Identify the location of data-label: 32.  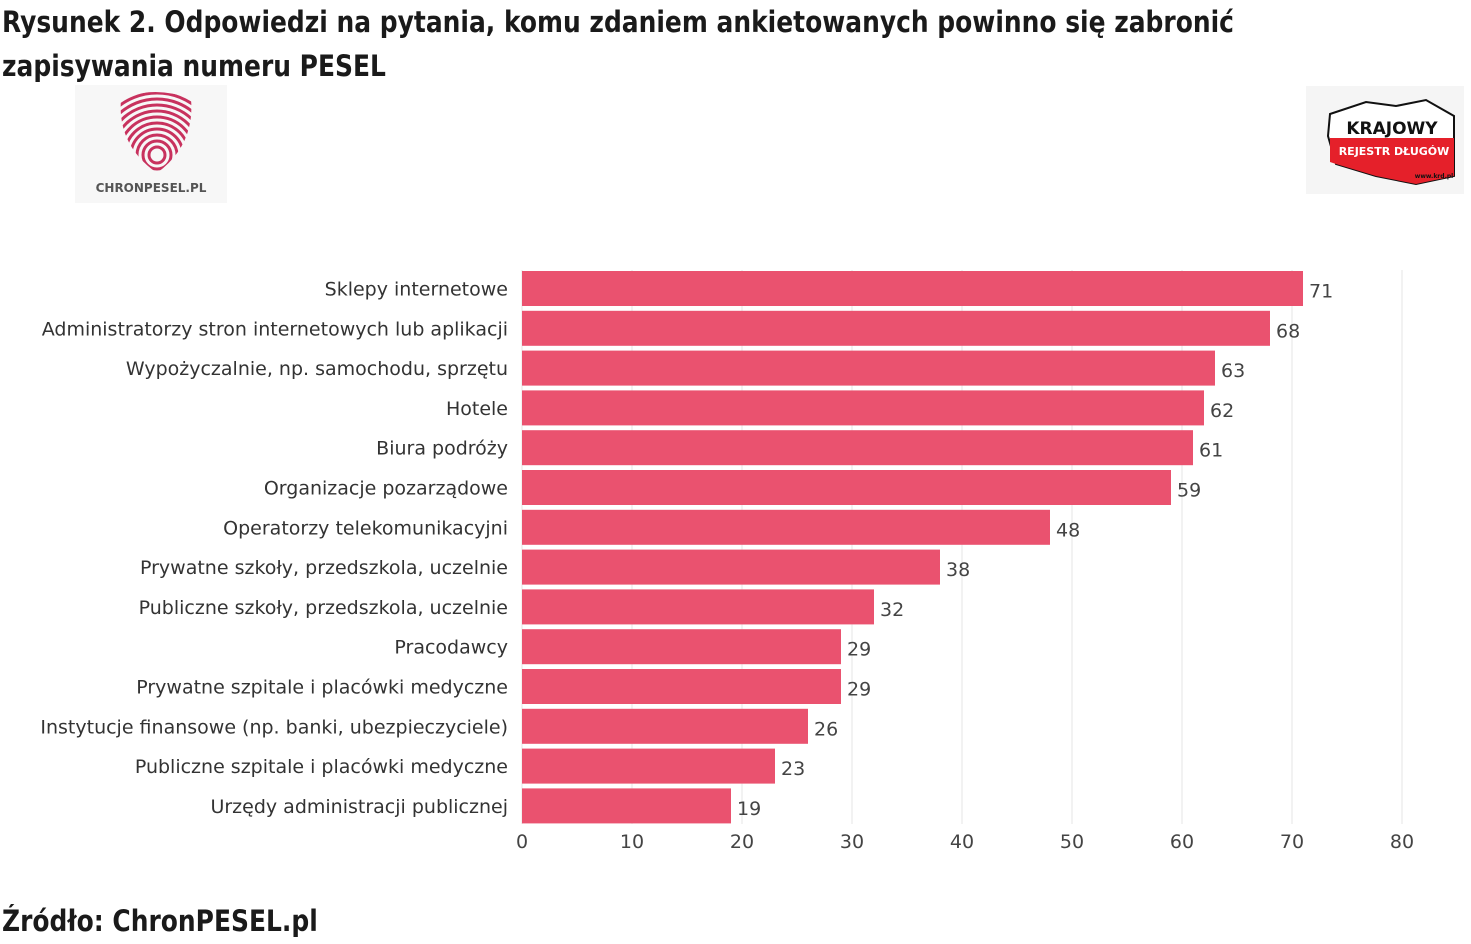
(892, 610).